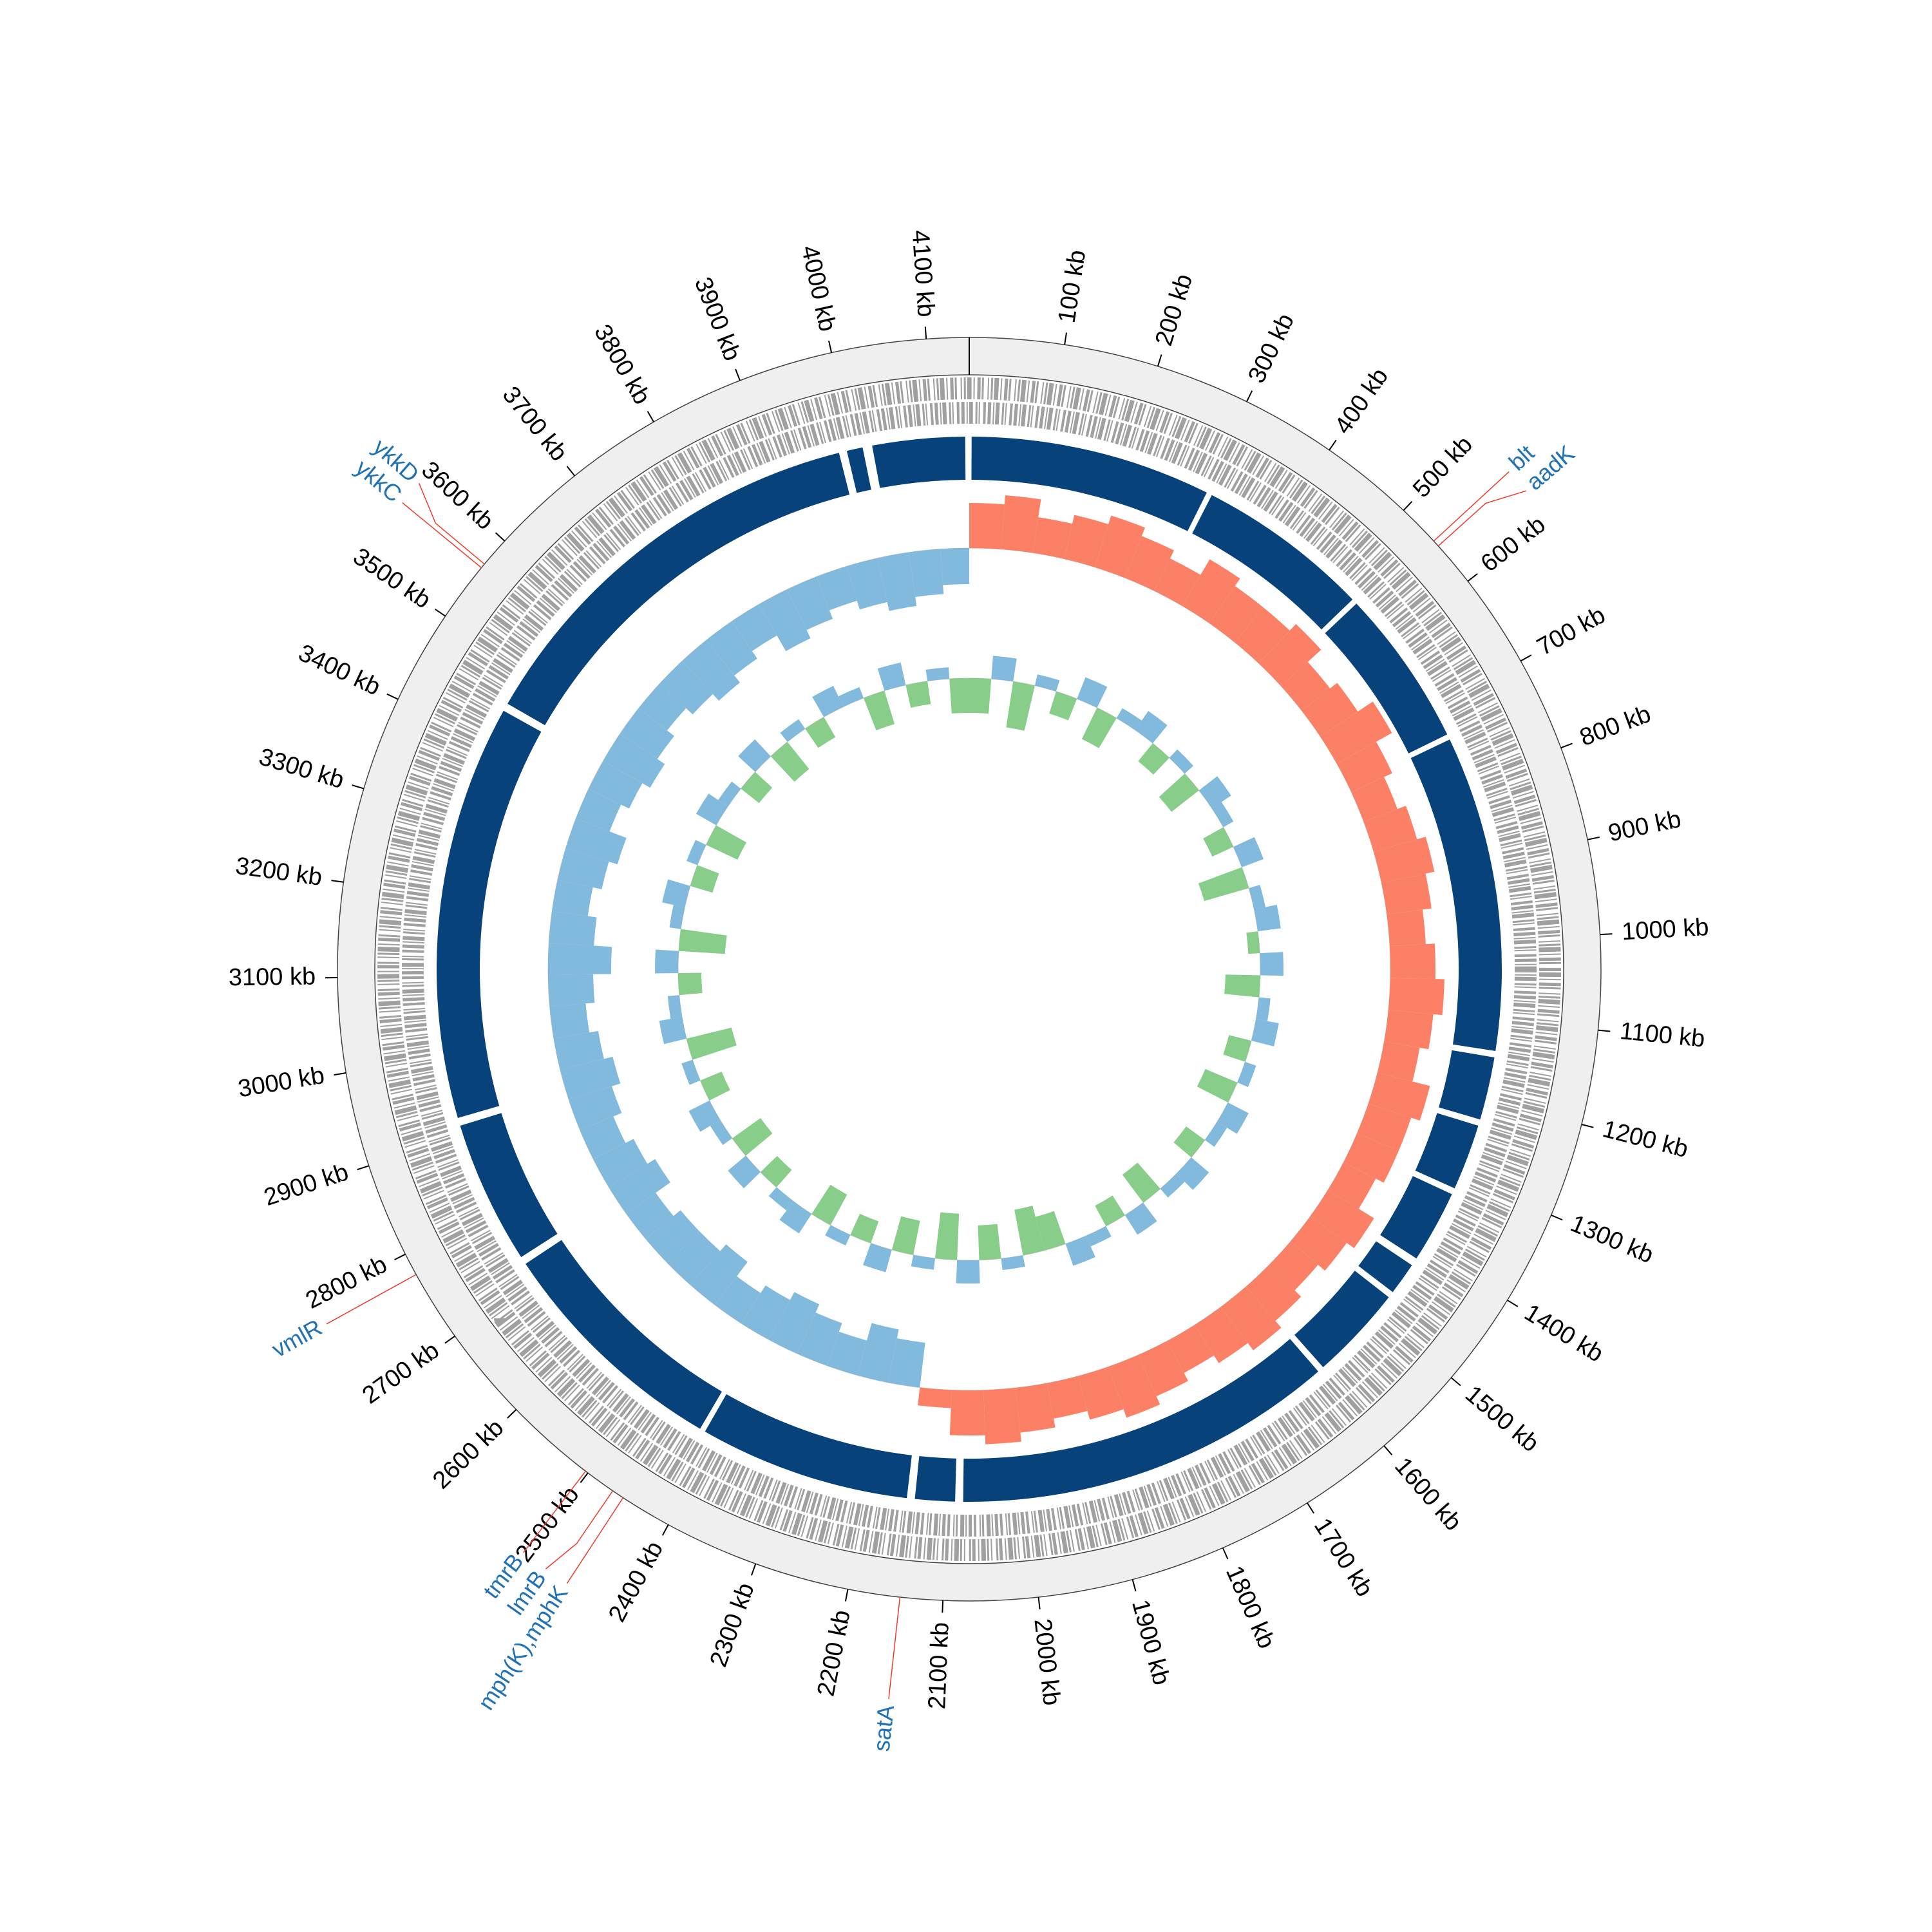 The height and width of the screenshot is (1932, 1932). What do you see at coordinates (457, 496) in the screenshot?
I see `tick-label: 3600 kb` at bounding box center [457, 496].